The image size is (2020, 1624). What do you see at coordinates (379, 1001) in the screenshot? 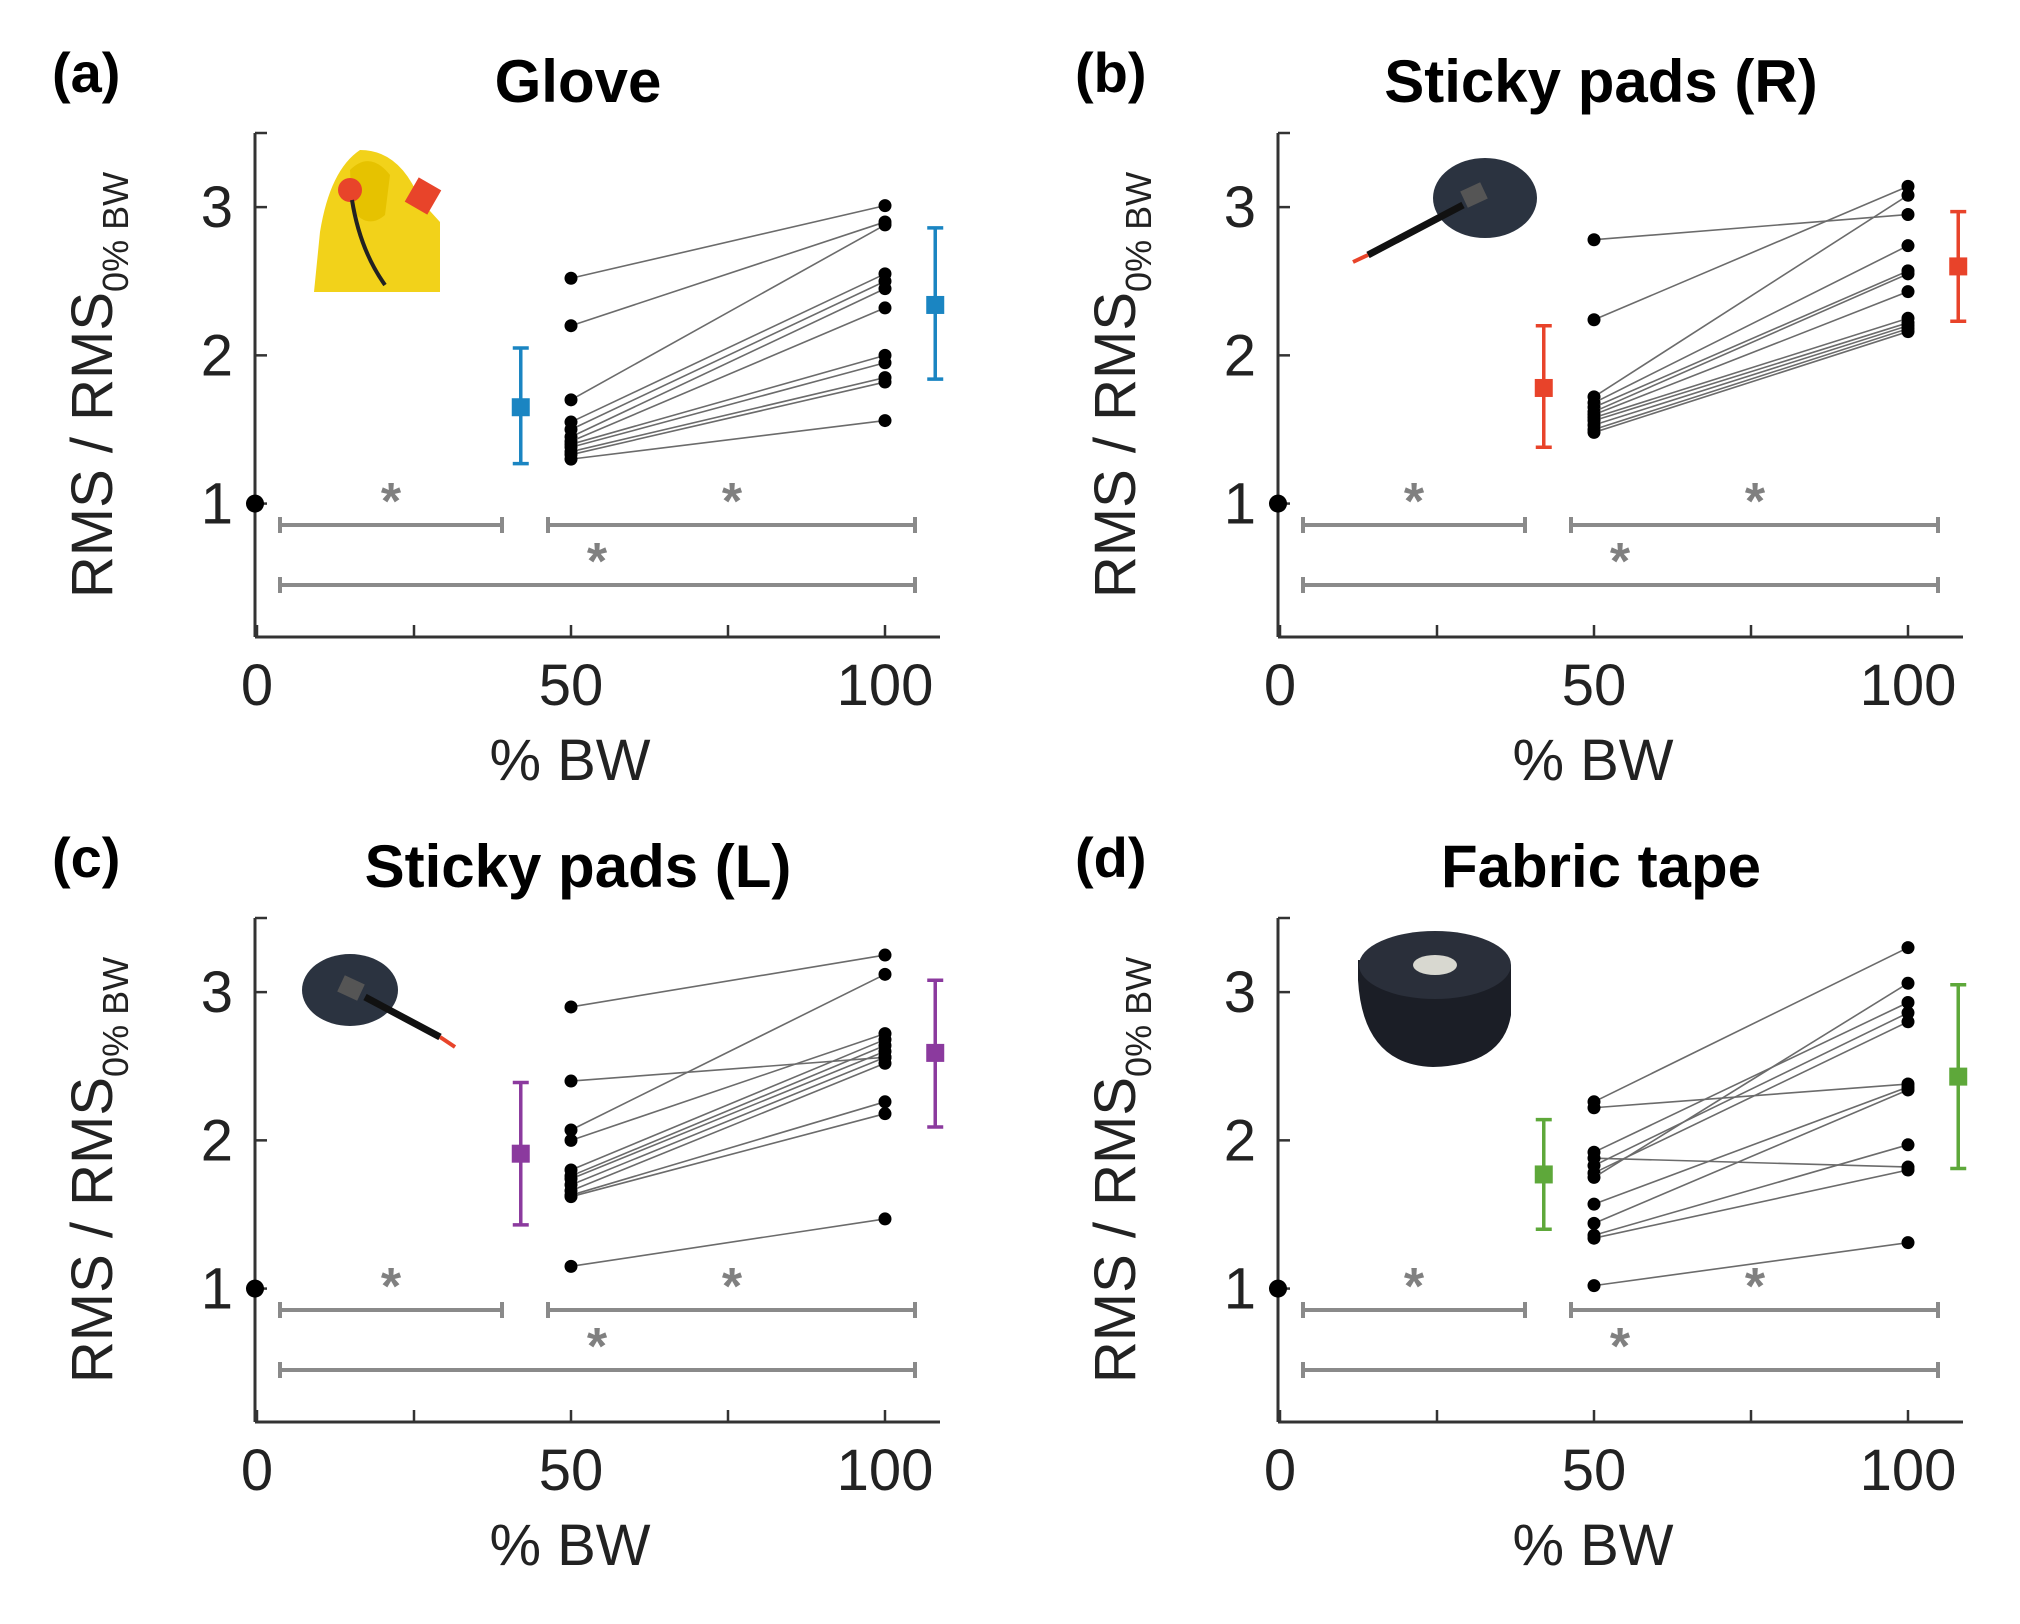
I see `electrode-icon` at bounding box center [379, 1001].